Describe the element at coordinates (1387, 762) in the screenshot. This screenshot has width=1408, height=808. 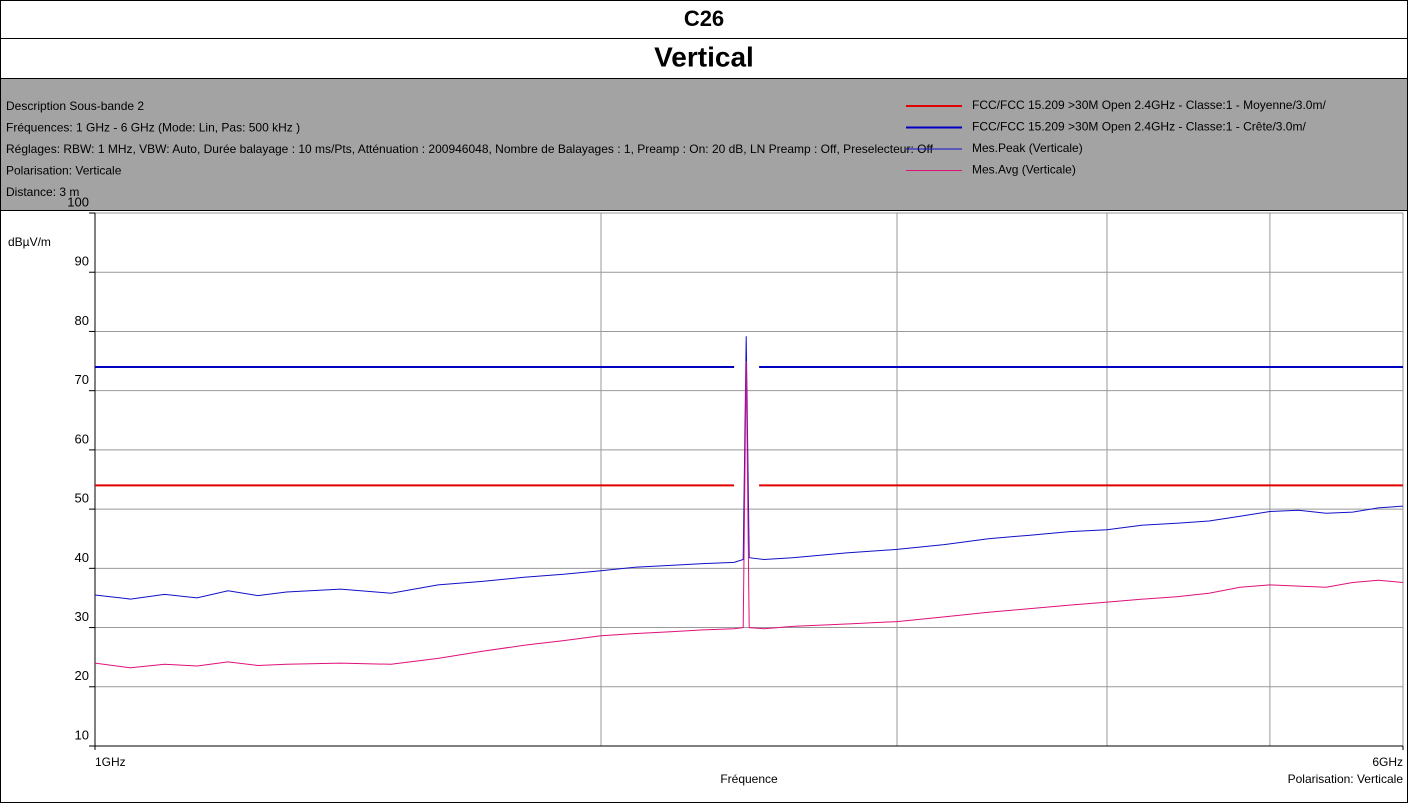
I see `x-tick-label: 6GHz` at that location.